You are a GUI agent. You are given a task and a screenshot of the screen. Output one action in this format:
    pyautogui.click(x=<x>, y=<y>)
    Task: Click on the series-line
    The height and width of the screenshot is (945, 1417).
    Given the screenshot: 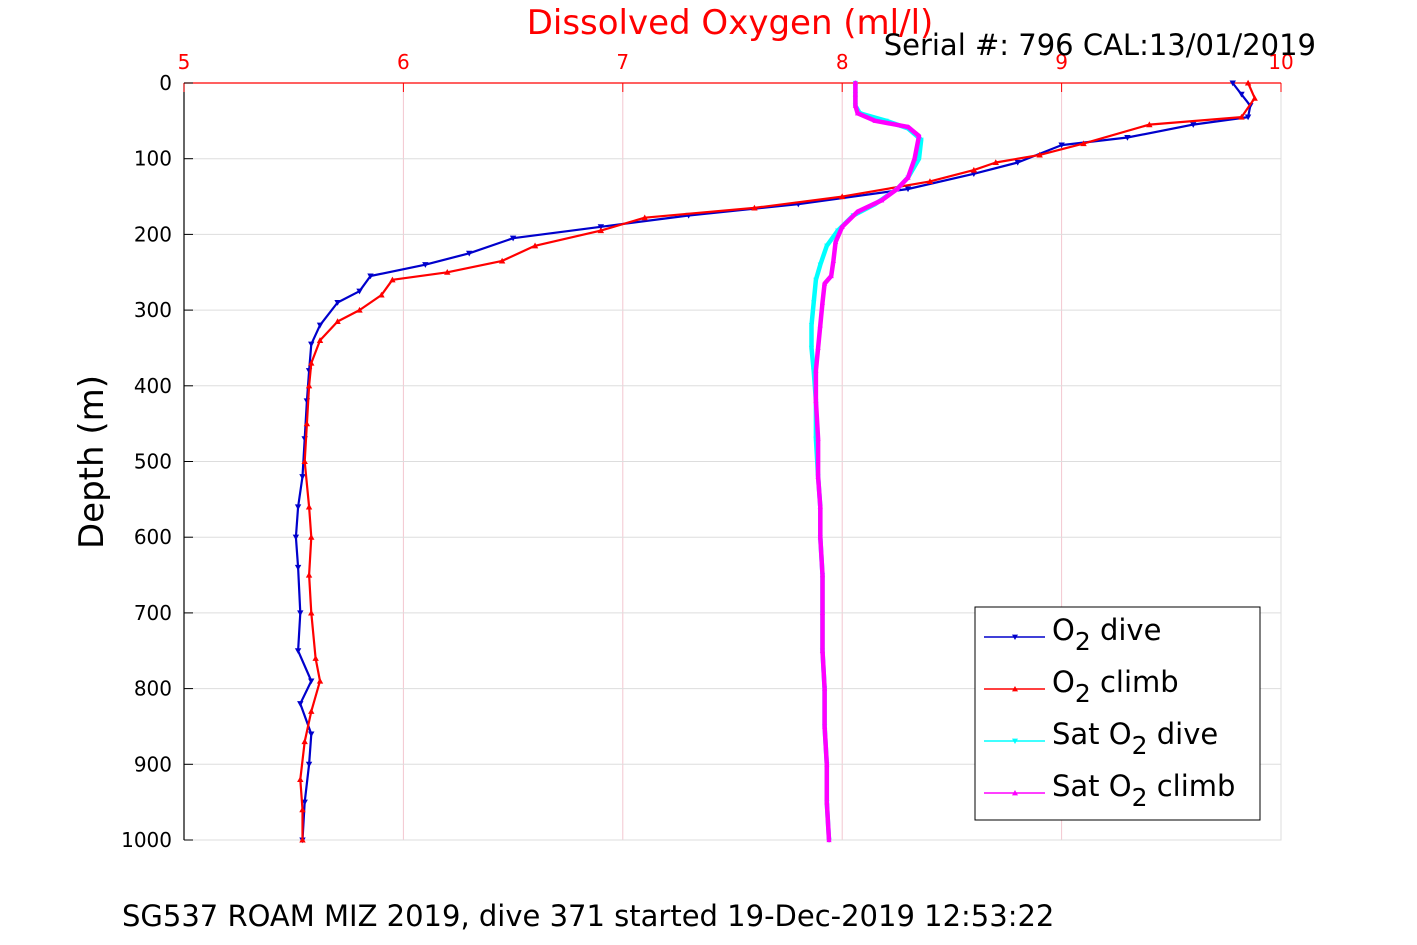 What is the action you would take?
    pyautogui.click(x=867, y=461)
    